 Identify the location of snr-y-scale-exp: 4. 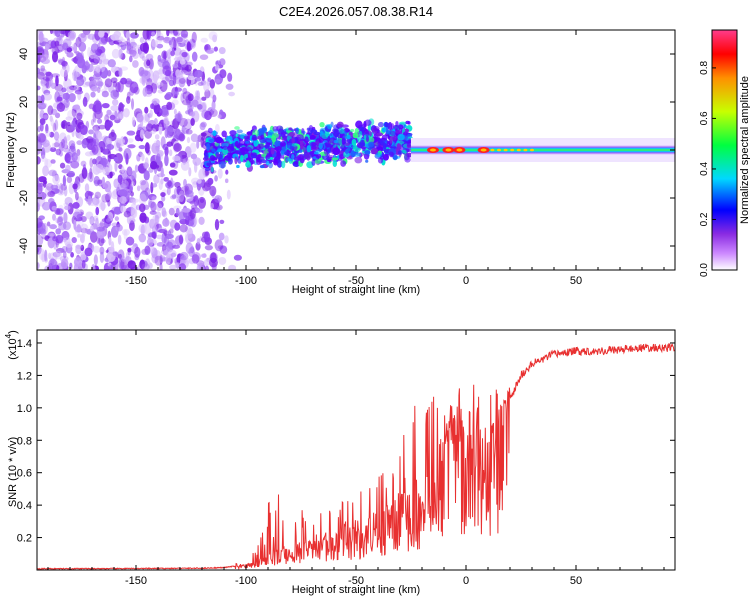
(8, 335).